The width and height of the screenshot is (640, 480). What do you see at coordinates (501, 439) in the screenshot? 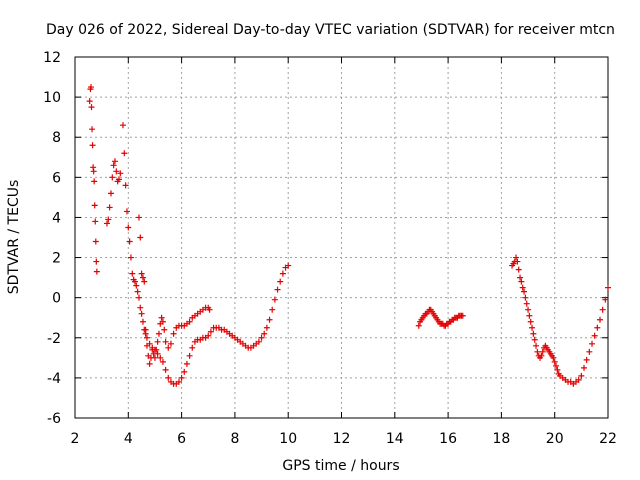
I see `x-tick-label: 18` at bounding box center [501, 439].